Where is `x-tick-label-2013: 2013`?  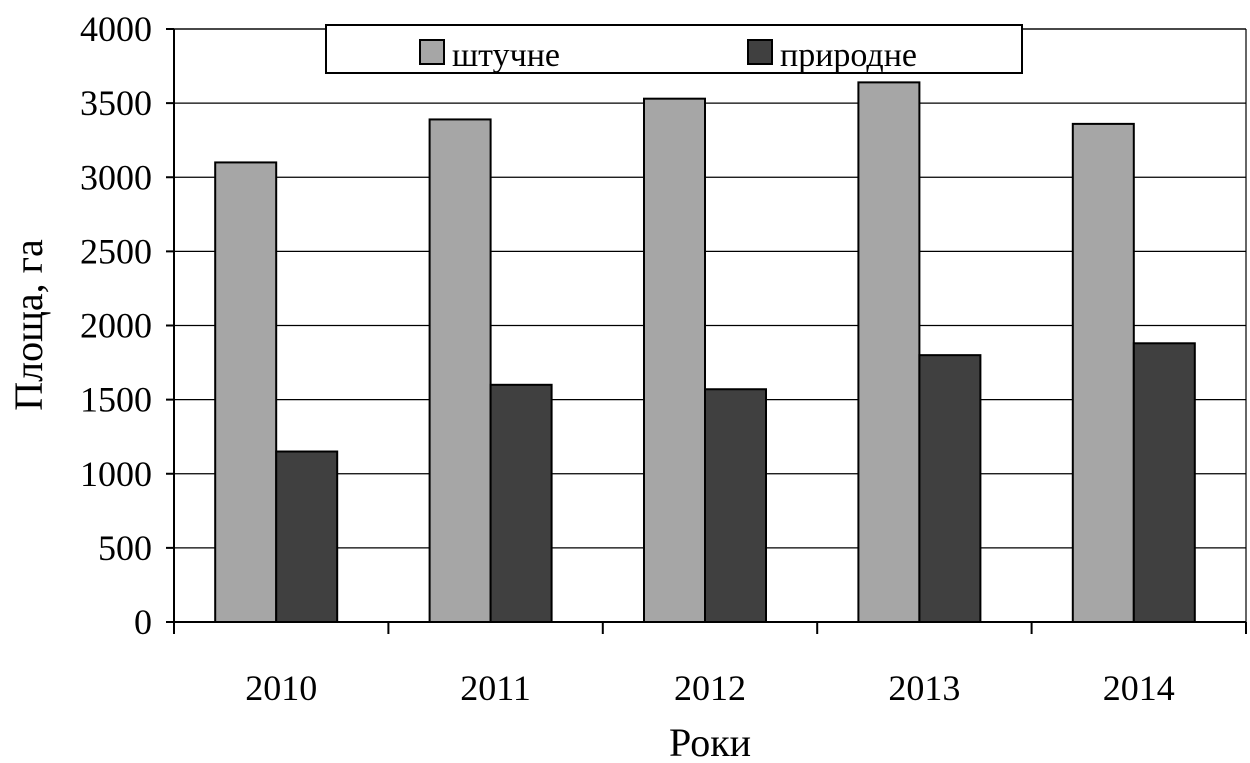 x-tick-label-2013: 2013 is located at coordinates (924, 688).